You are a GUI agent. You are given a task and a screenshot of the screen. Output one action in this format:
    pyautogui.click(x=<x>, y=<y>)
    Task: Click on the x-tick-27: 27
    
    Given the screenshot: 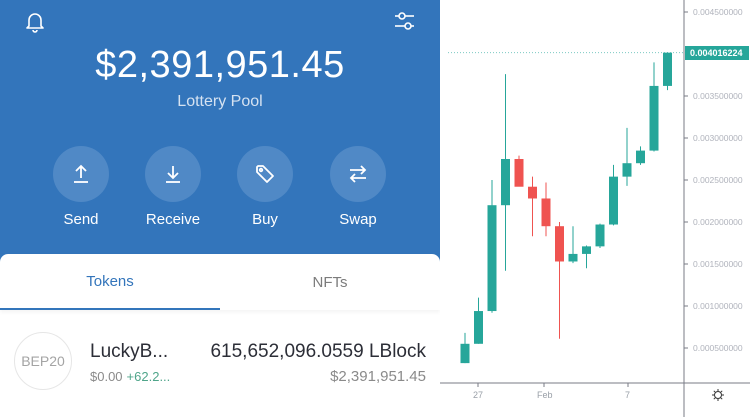 What is the action you would take?
    pyautogui.click(x=478, y=395)
    